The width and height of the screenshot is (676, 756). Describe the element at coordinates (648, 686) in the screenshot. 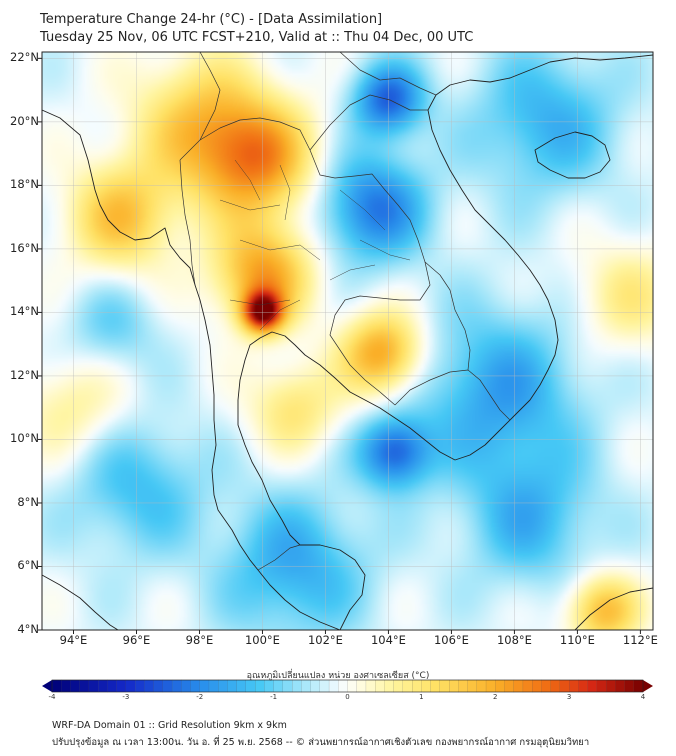

I see `colorbar-max-arrow` at that location.